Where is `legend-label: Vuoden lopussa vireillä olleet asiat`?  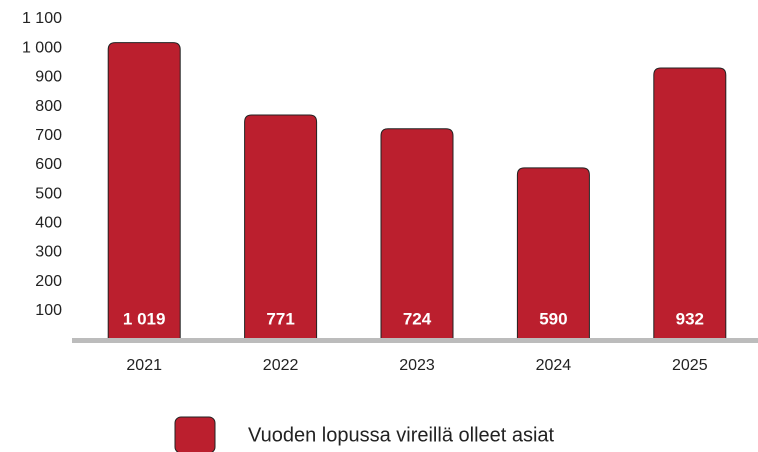 legend-label: Vuoden lopussa vireillä olleet asiat is located at coordinates (401, 435).